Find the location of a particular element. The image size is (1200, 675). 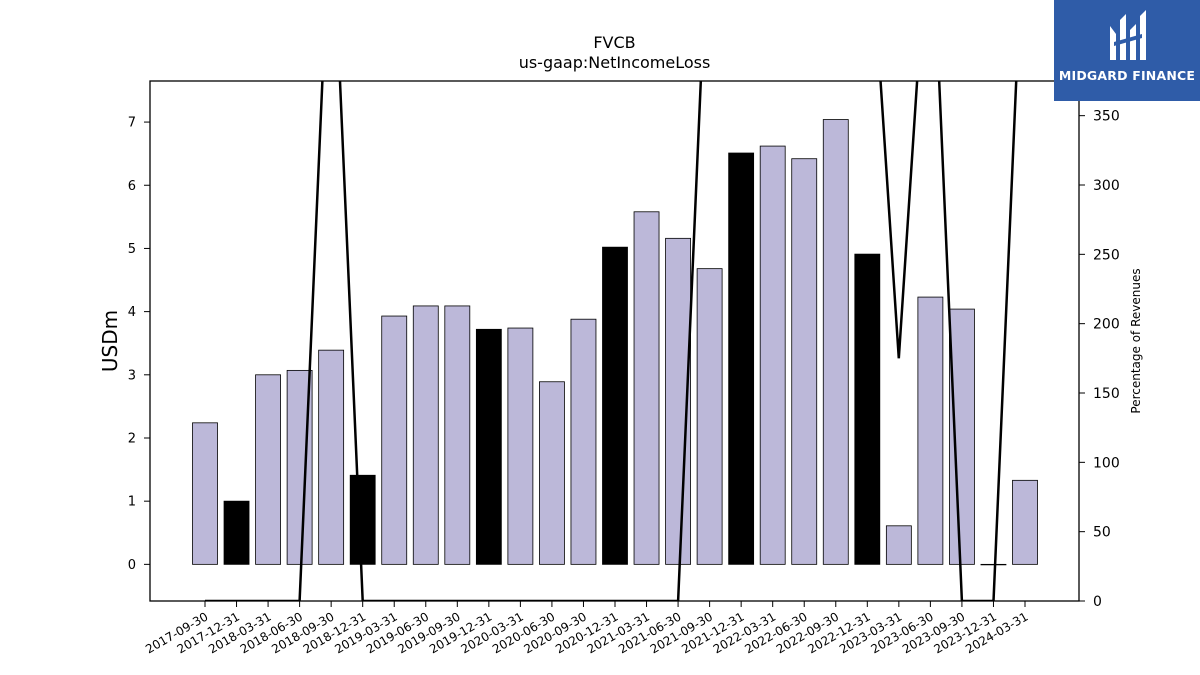

y-tick-label: 4 is located at coordinates (132, 312).